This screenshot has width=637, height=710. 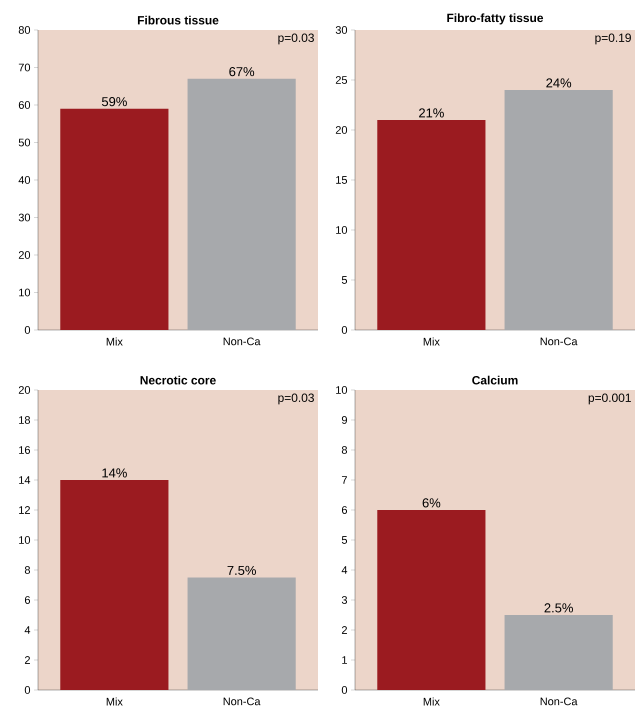 What do you see at coordinates (345, 600) in the screenshot?
I see `y-tick-label: 3` at bounding box center [345, 600].